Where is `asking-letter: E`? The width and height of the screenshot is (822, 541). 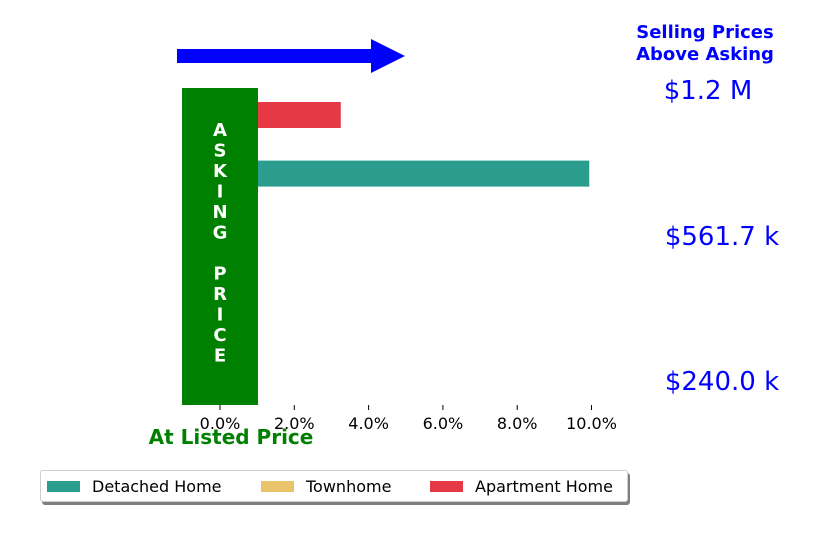
asking-letter: E is located at coordinates (220, 356).